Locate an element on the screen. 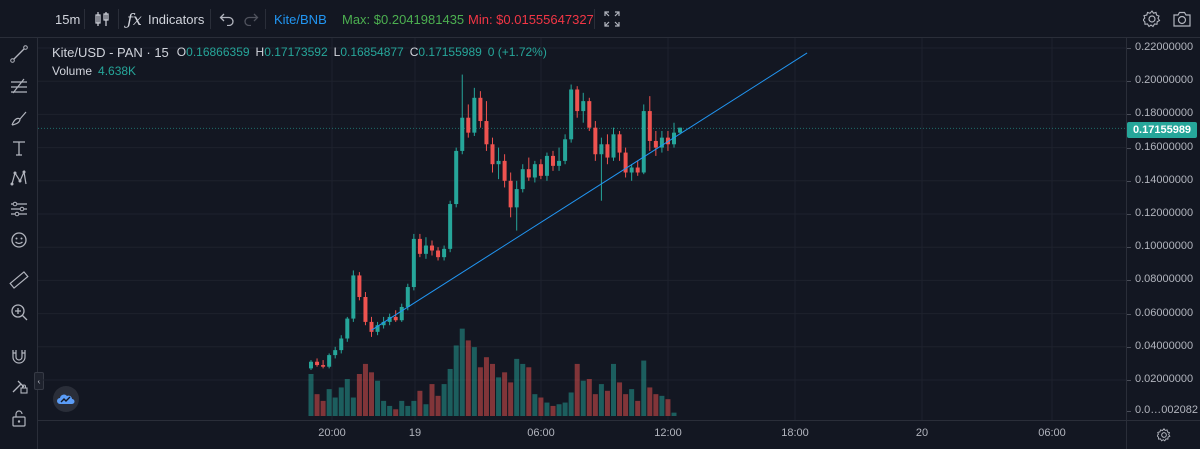 This screenshot has height=449, width=1200. fullscreen-button is located at coordinates (612, 19).